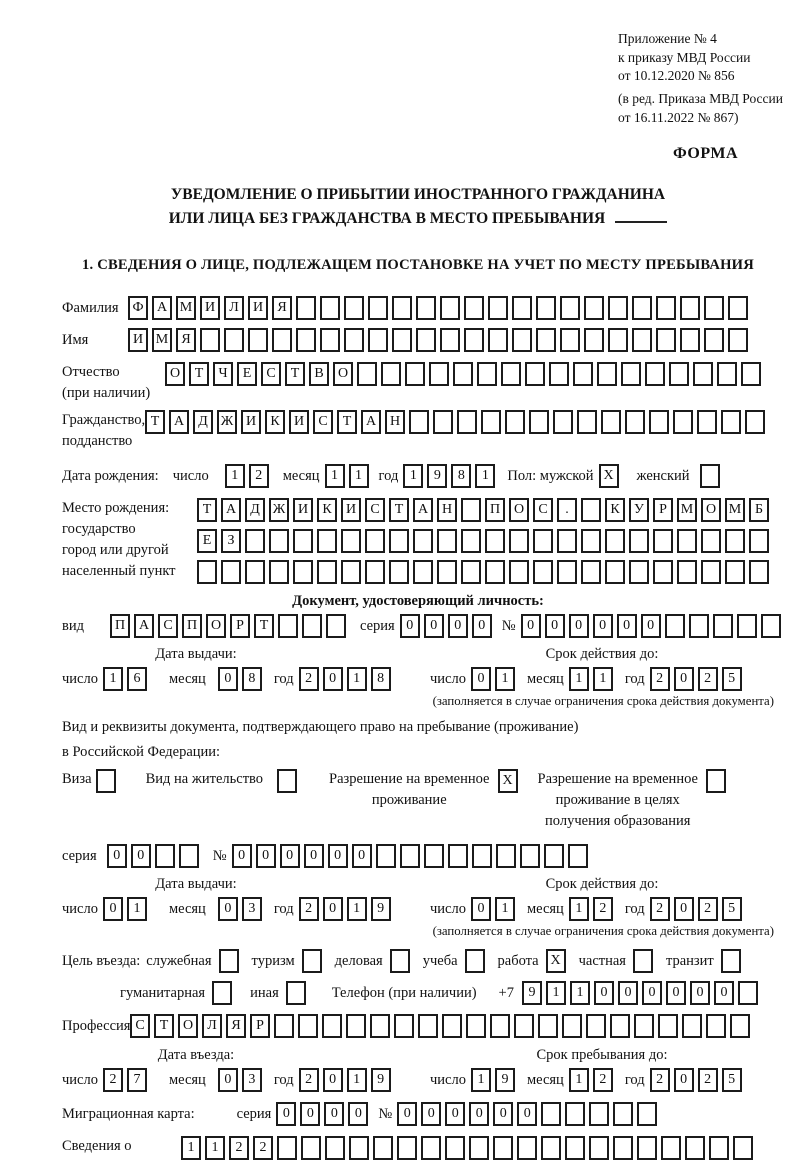 This screenshot has height=1163, width=800. What do you see at coordinates (275, 422) in the screenshot?
I see `char-cell: К` at bounding box center [275, 422].